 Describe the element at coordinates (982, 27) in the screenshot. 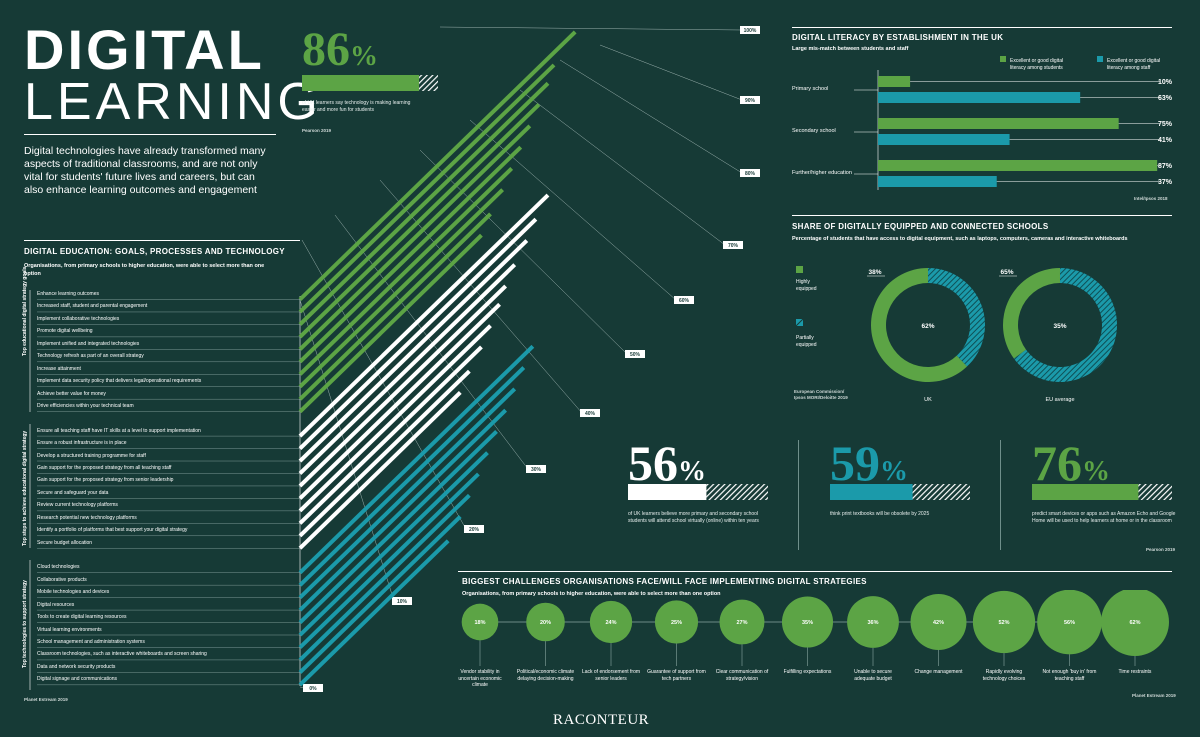

I see `literacy-rule` at that location.